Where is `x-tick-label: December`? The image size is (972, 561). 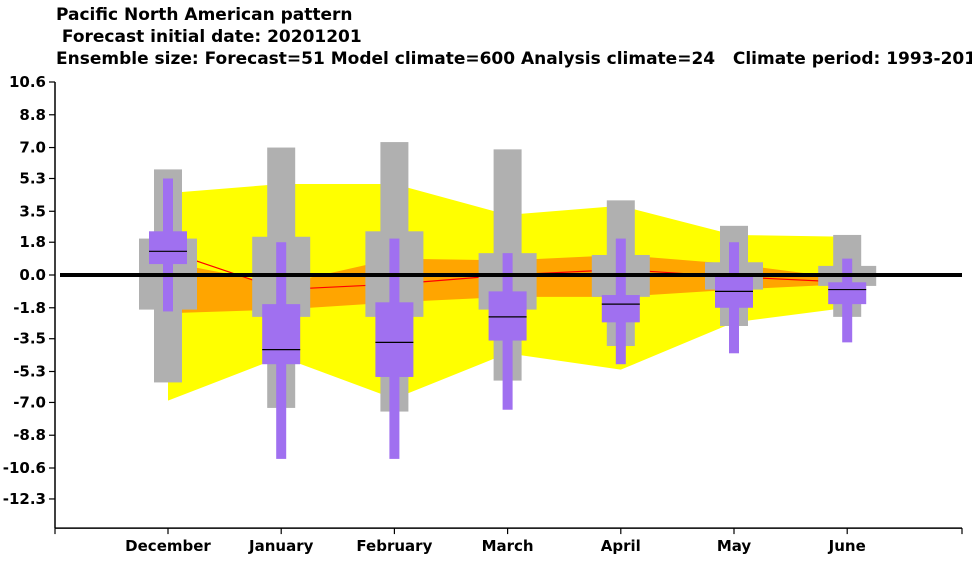 x-tick-label: December is located at coordinates (168, 546).